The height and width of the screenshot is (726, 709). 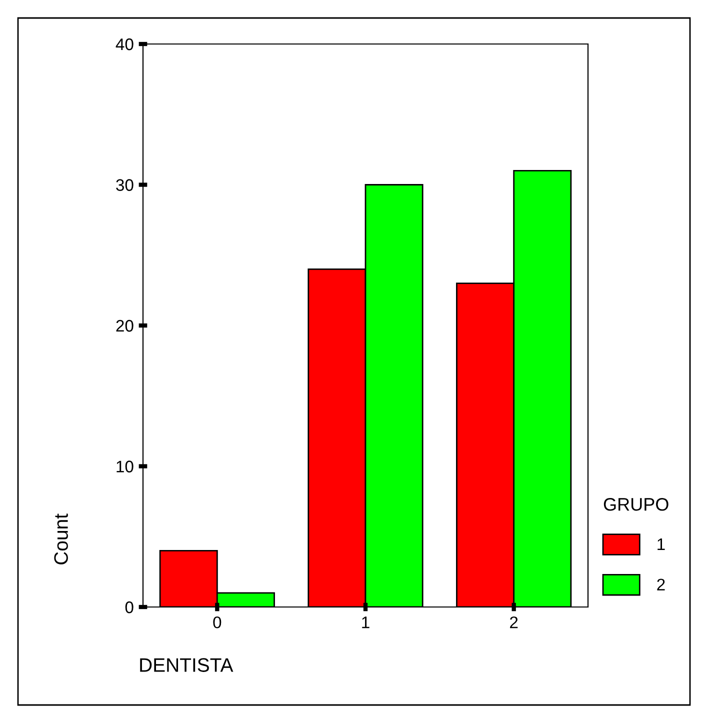 What do you see at coordinates (125, 44) in the screenshot?
I see `y-tick-label: 40` at bounding box center [125, 44].